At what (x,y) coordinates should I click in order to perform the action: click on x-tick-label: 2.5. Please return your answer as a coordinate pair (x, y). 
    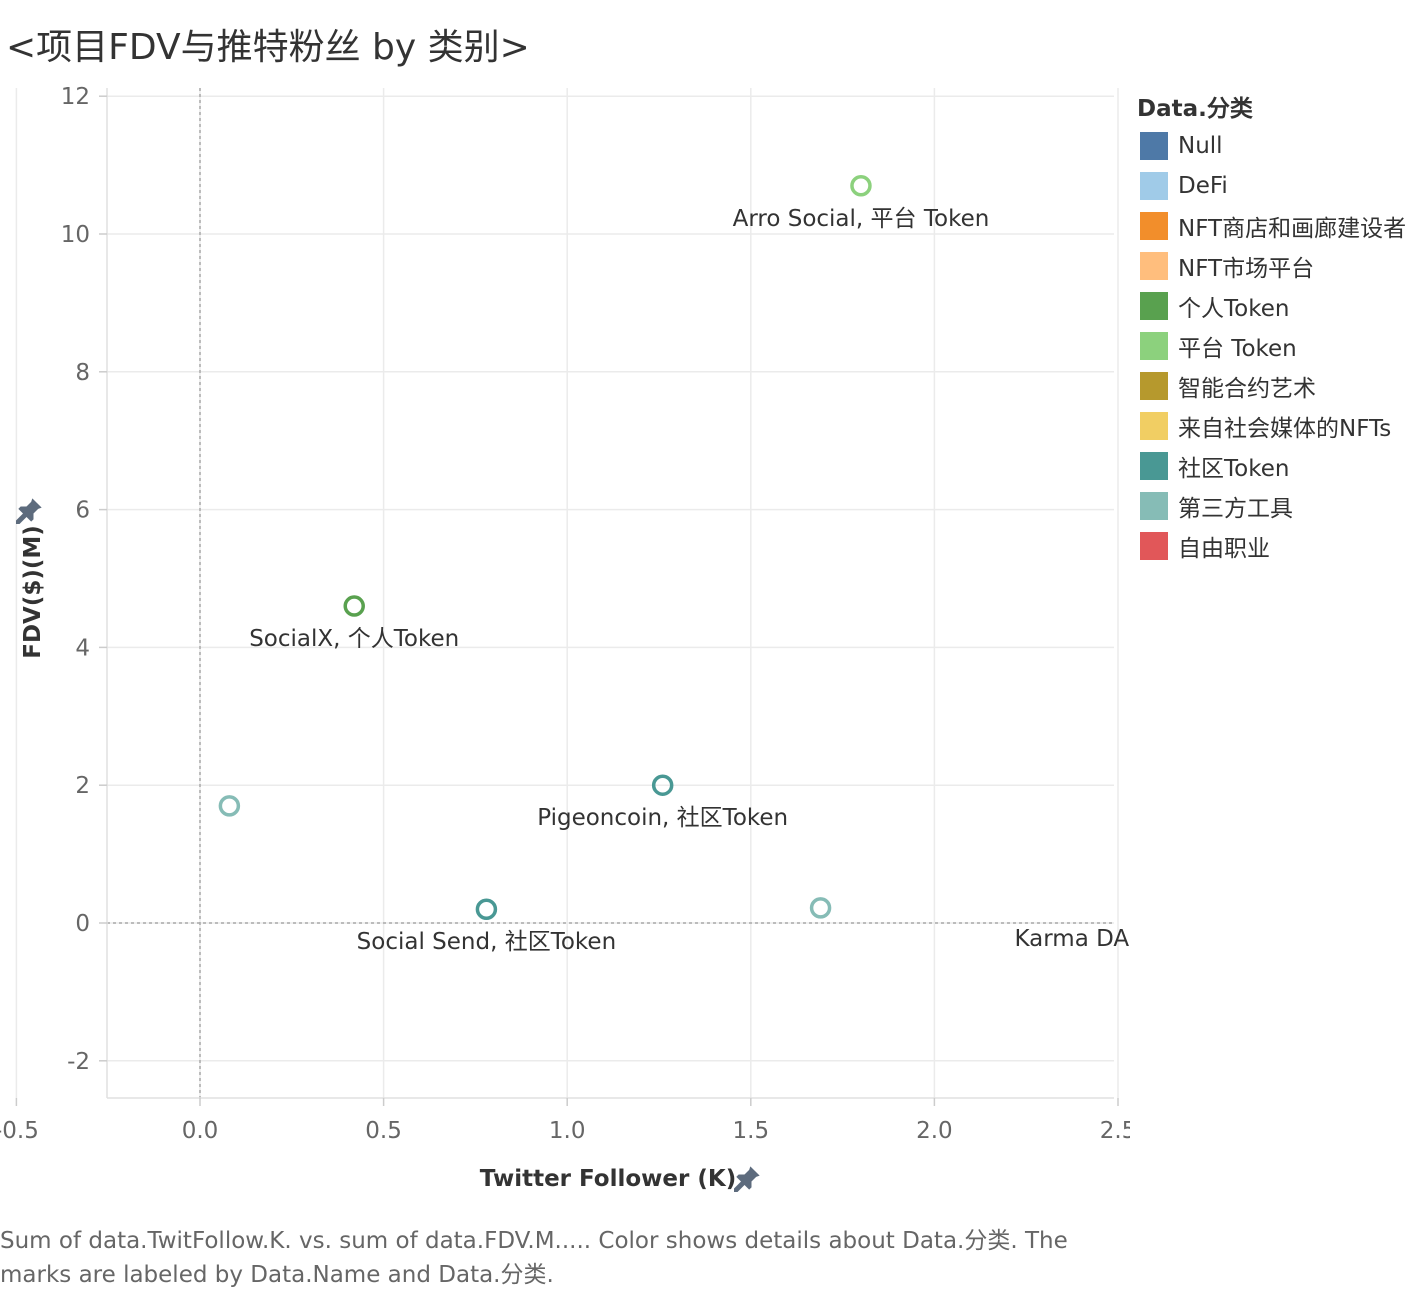
    Looking at the image, I should click on (1115, 1131).